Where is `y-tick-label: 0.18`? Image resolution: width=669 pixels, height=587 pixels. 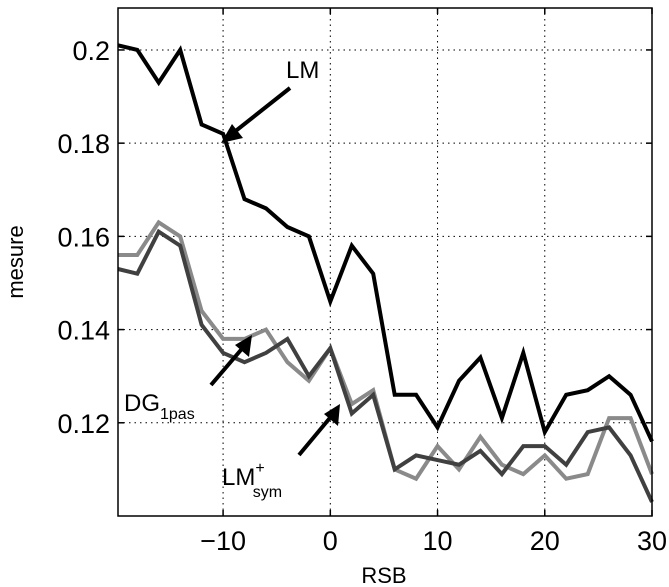
y-tick-label: 0.18 is located at coordinates (83, 144).